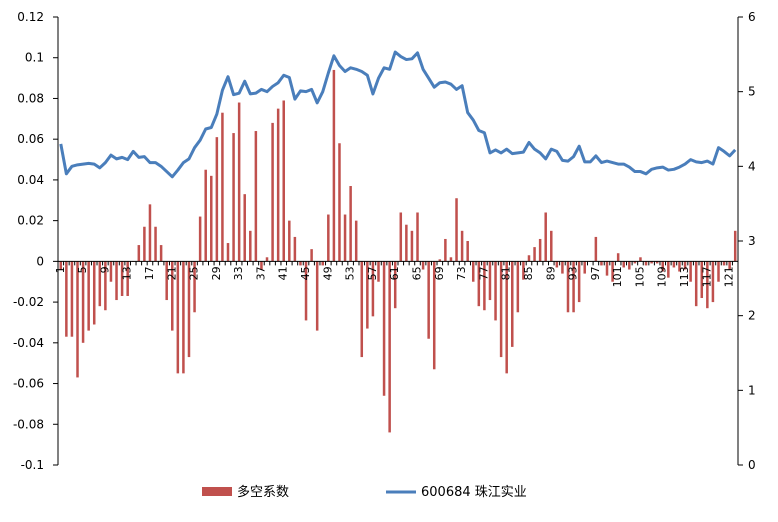  I want to click on y-left-tick-label: -0.06, so click(28, 384).